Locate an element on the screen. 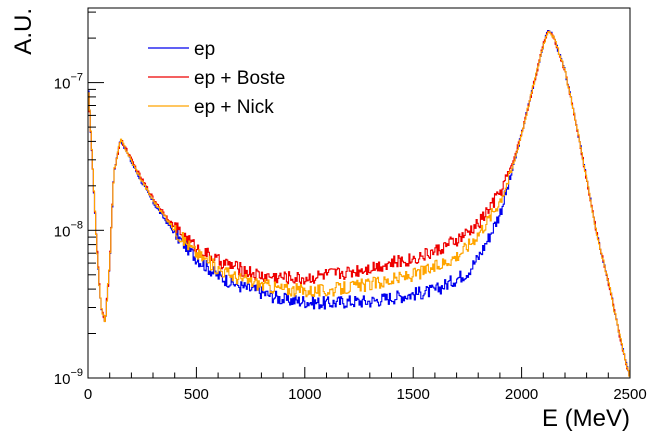  x-axis-title: E (MeV) is located at coordinates (586, 418).